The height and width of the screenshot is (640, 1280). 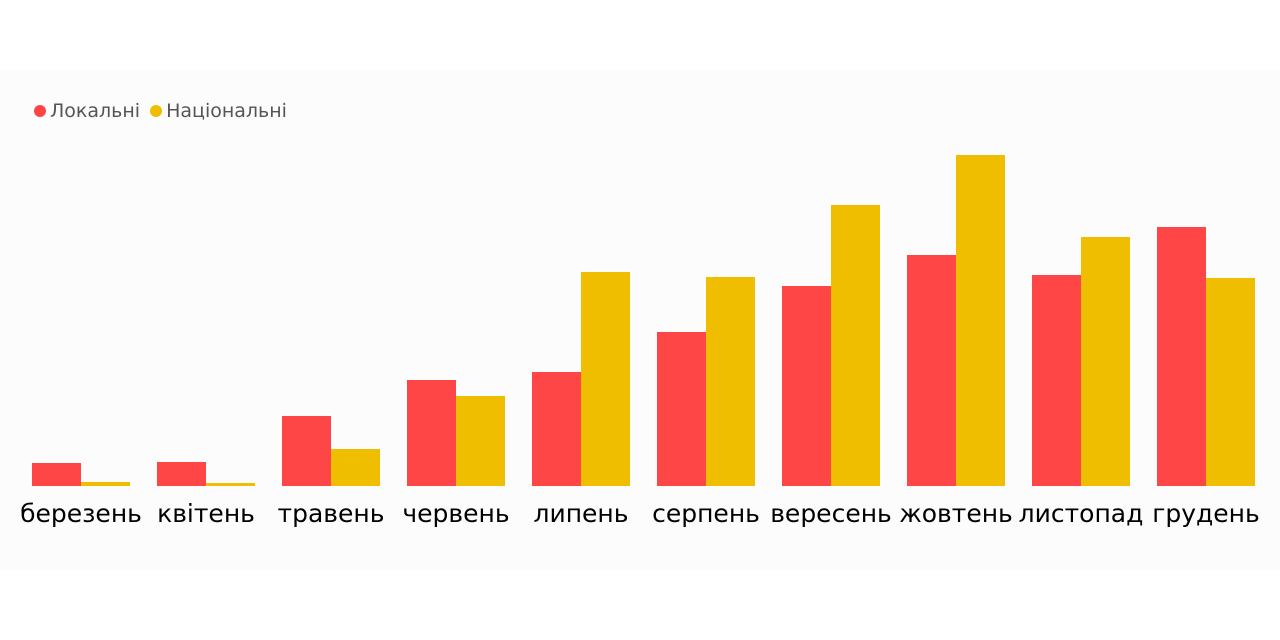 What do you see at coordinates (1081, 513) in the screenshot?
I see `x-tick-label: листопад` at bounding box center [1081, 513].